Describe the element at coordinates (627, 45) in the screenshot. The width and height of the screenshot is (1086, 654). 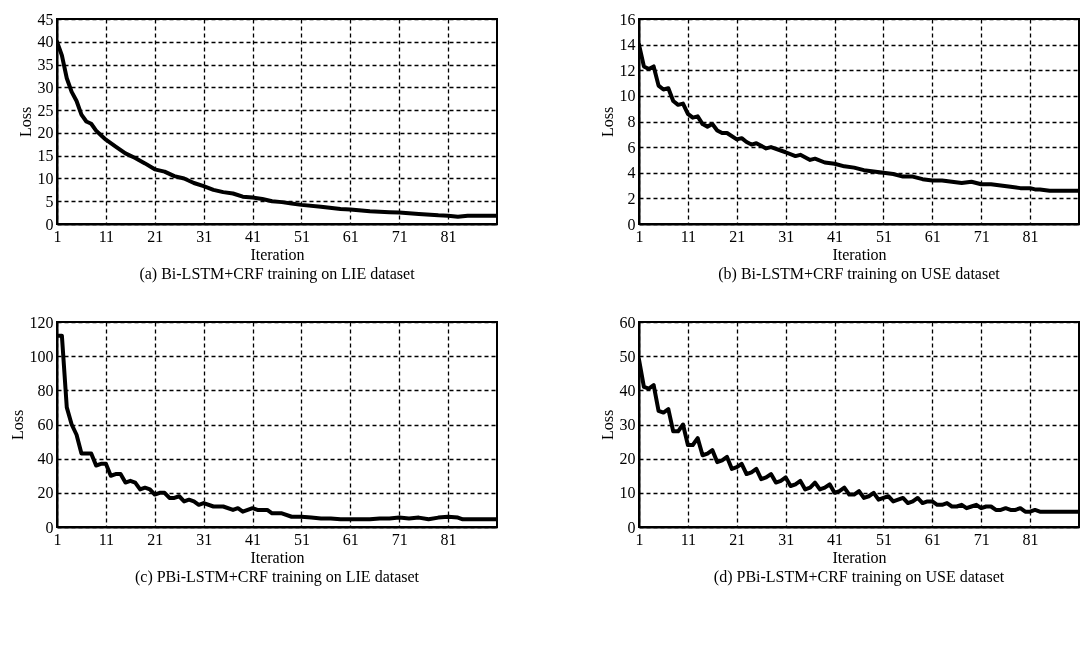
I see `y-tick-label: 14` at that location.